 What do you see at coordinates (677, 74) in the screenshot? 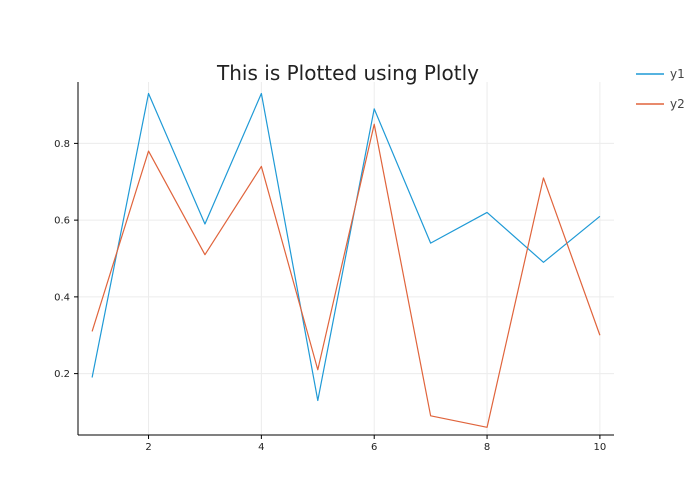
I see `legend-label-y1: y1` at bounding box center [677, 74].